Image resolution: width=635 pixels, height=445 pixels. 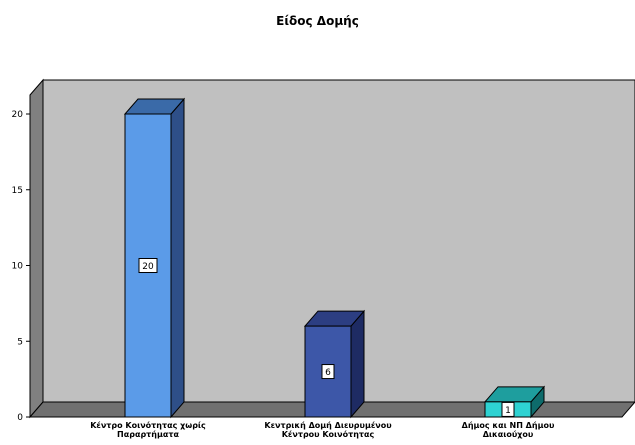 What do you see at coordinates (36, 248) in the screenshot?
I see `side-wall` at bounding box center [36, 248].